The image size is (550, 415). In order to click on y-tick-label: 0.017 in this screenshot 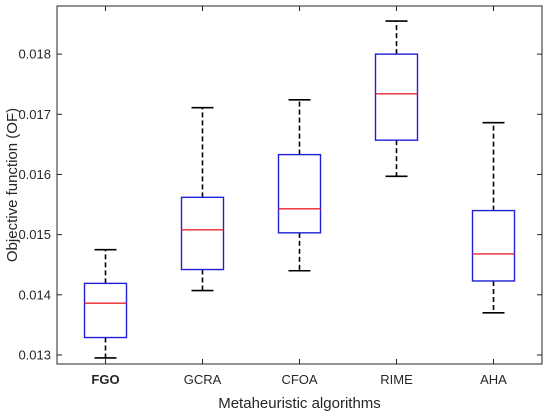, I will do `click(34, 114)`.